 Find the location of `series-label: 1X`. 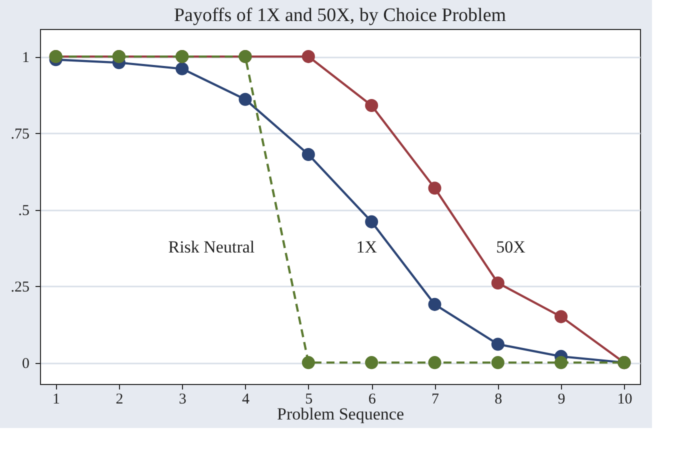

series-label: 1X is located at coordinates (367, 246).